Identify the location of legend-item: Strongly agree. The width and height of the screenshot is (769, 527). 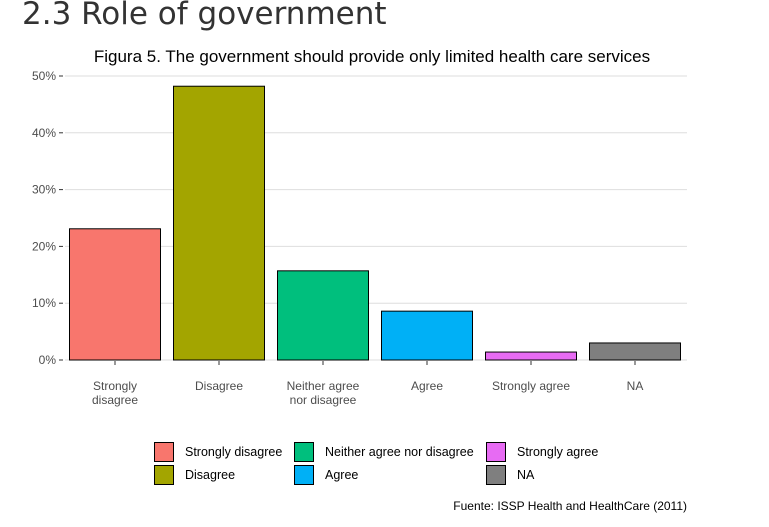
(551, 451).